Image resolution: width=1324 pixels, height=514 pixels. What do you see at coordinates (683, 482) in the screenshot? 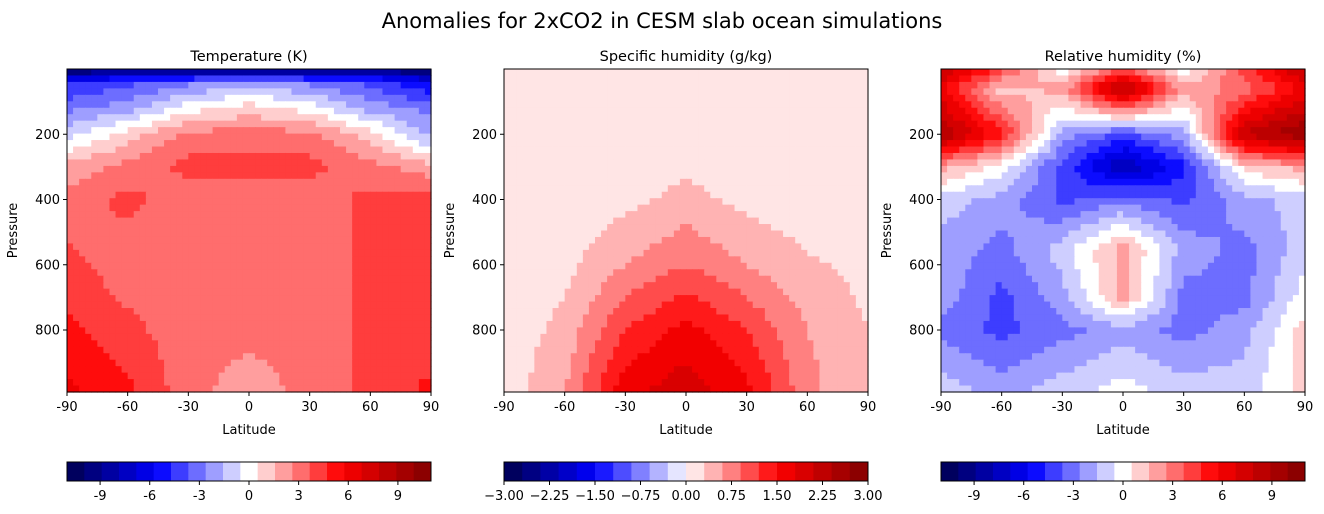
I see `colorbar: −3.00 −2.25 −1.50 −0.75 0.00 0.75 1.50 2.25 3.00` at bounding box center [683, 482].